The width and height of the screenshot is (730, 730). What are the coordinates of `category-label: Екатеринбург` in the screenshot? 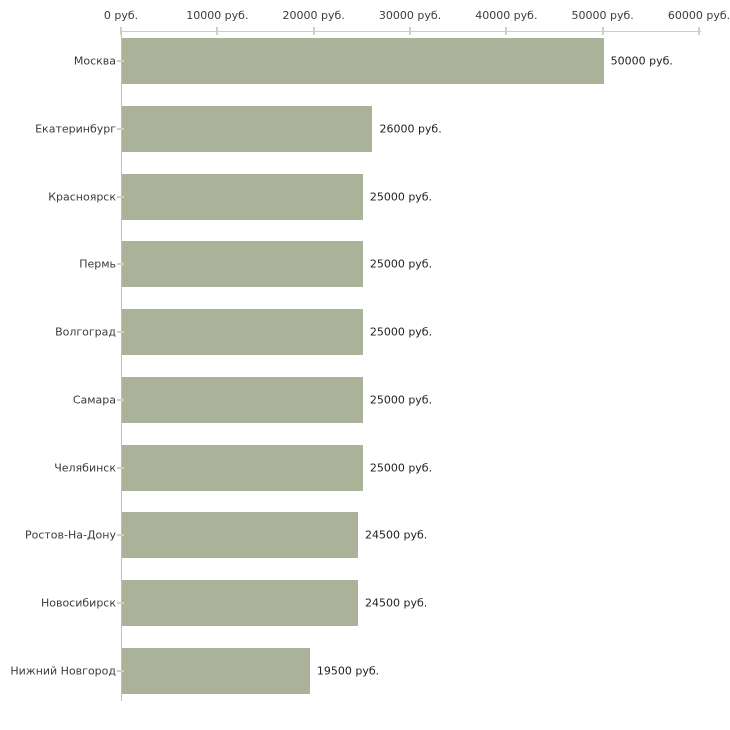 It's located at (75, 129).